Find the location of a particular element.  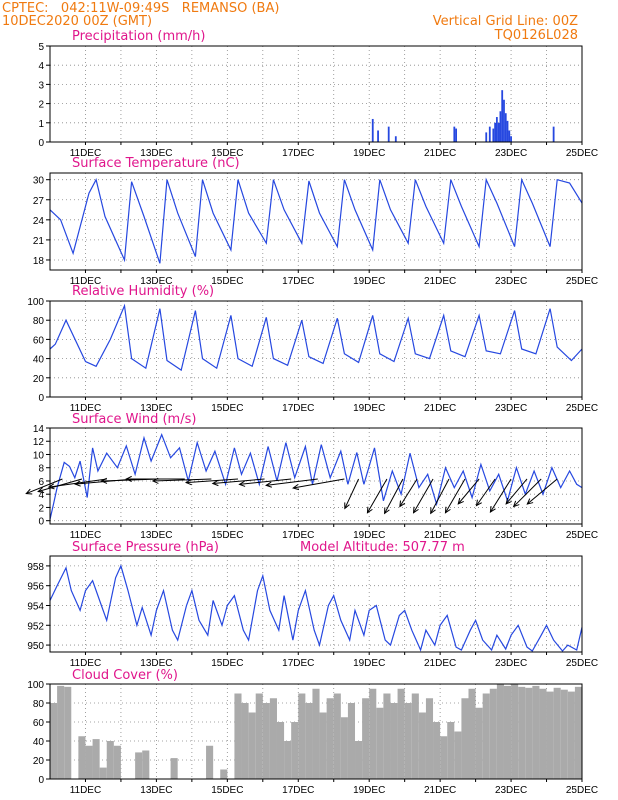

cloud-frame is located at coordinates (316, 731).